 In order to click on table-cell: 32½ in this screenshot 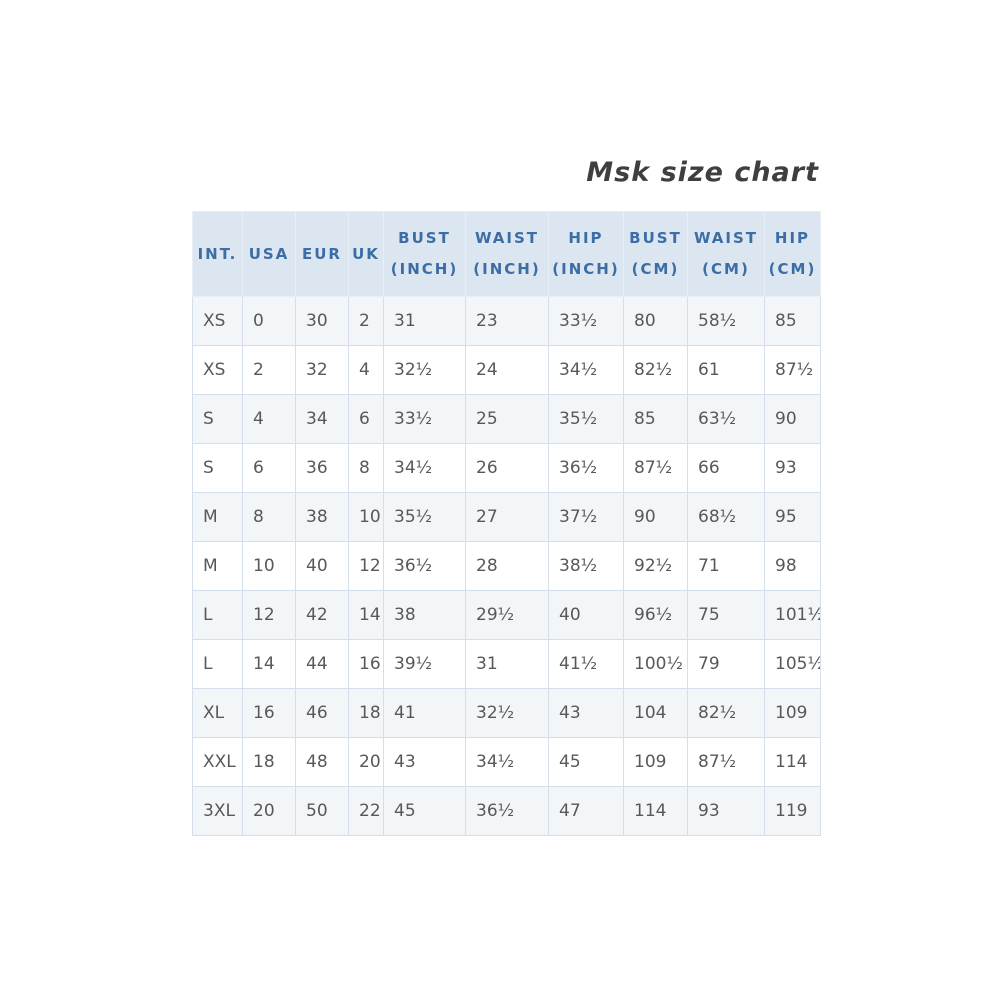, I will do `click(507, 713)`.